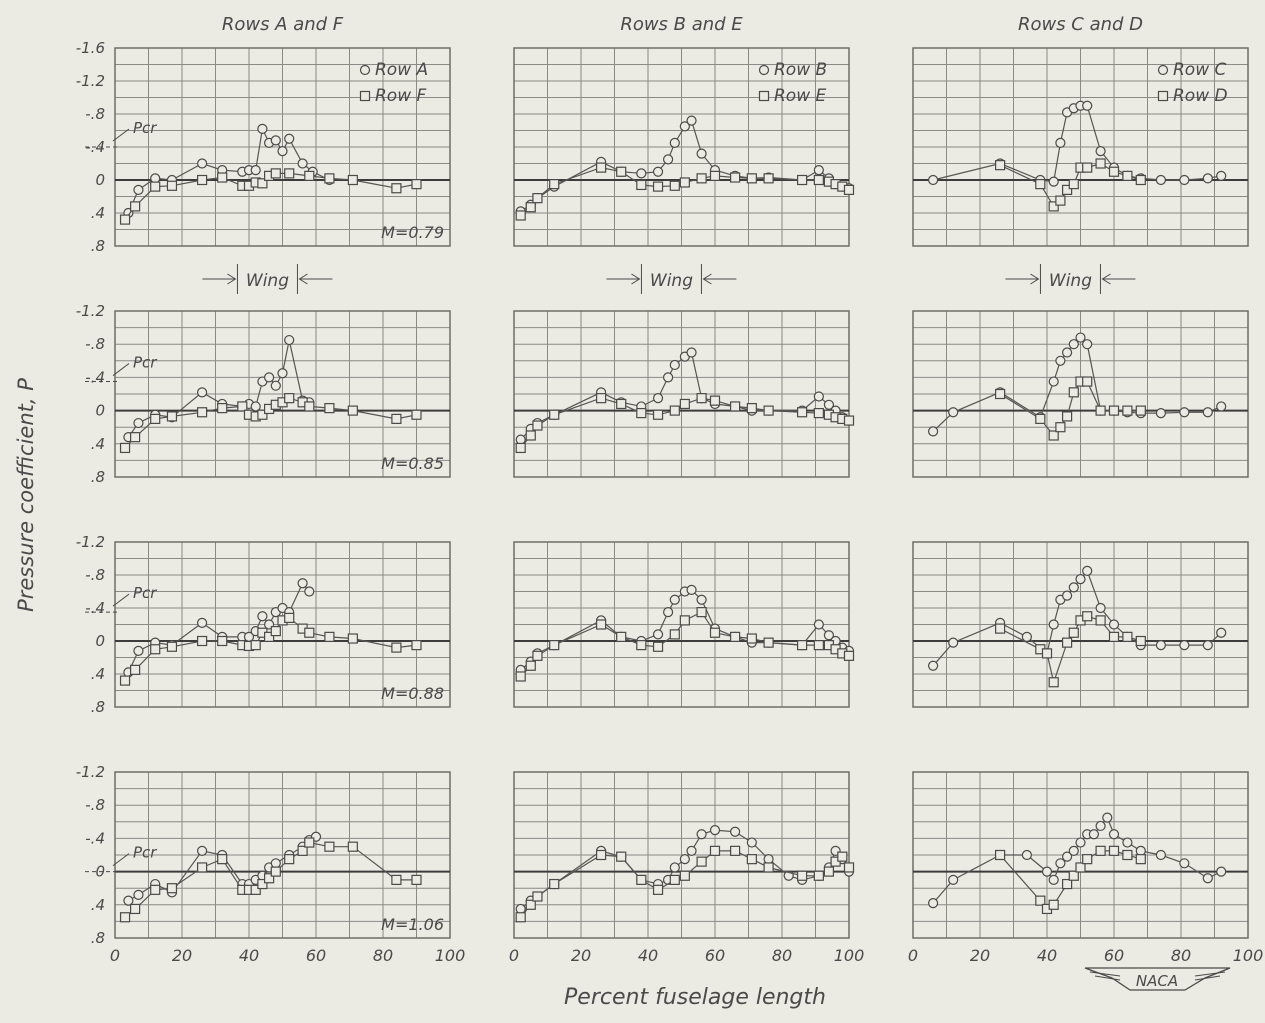 The width and height of the screenshot is (1265, 1023). Describe the element at coordinates (263, 624) in the screenshot. I see `panel-2-0: -1.2 -.8 -.4 0 .4 .8 M=0.88 Pcr` at that location.